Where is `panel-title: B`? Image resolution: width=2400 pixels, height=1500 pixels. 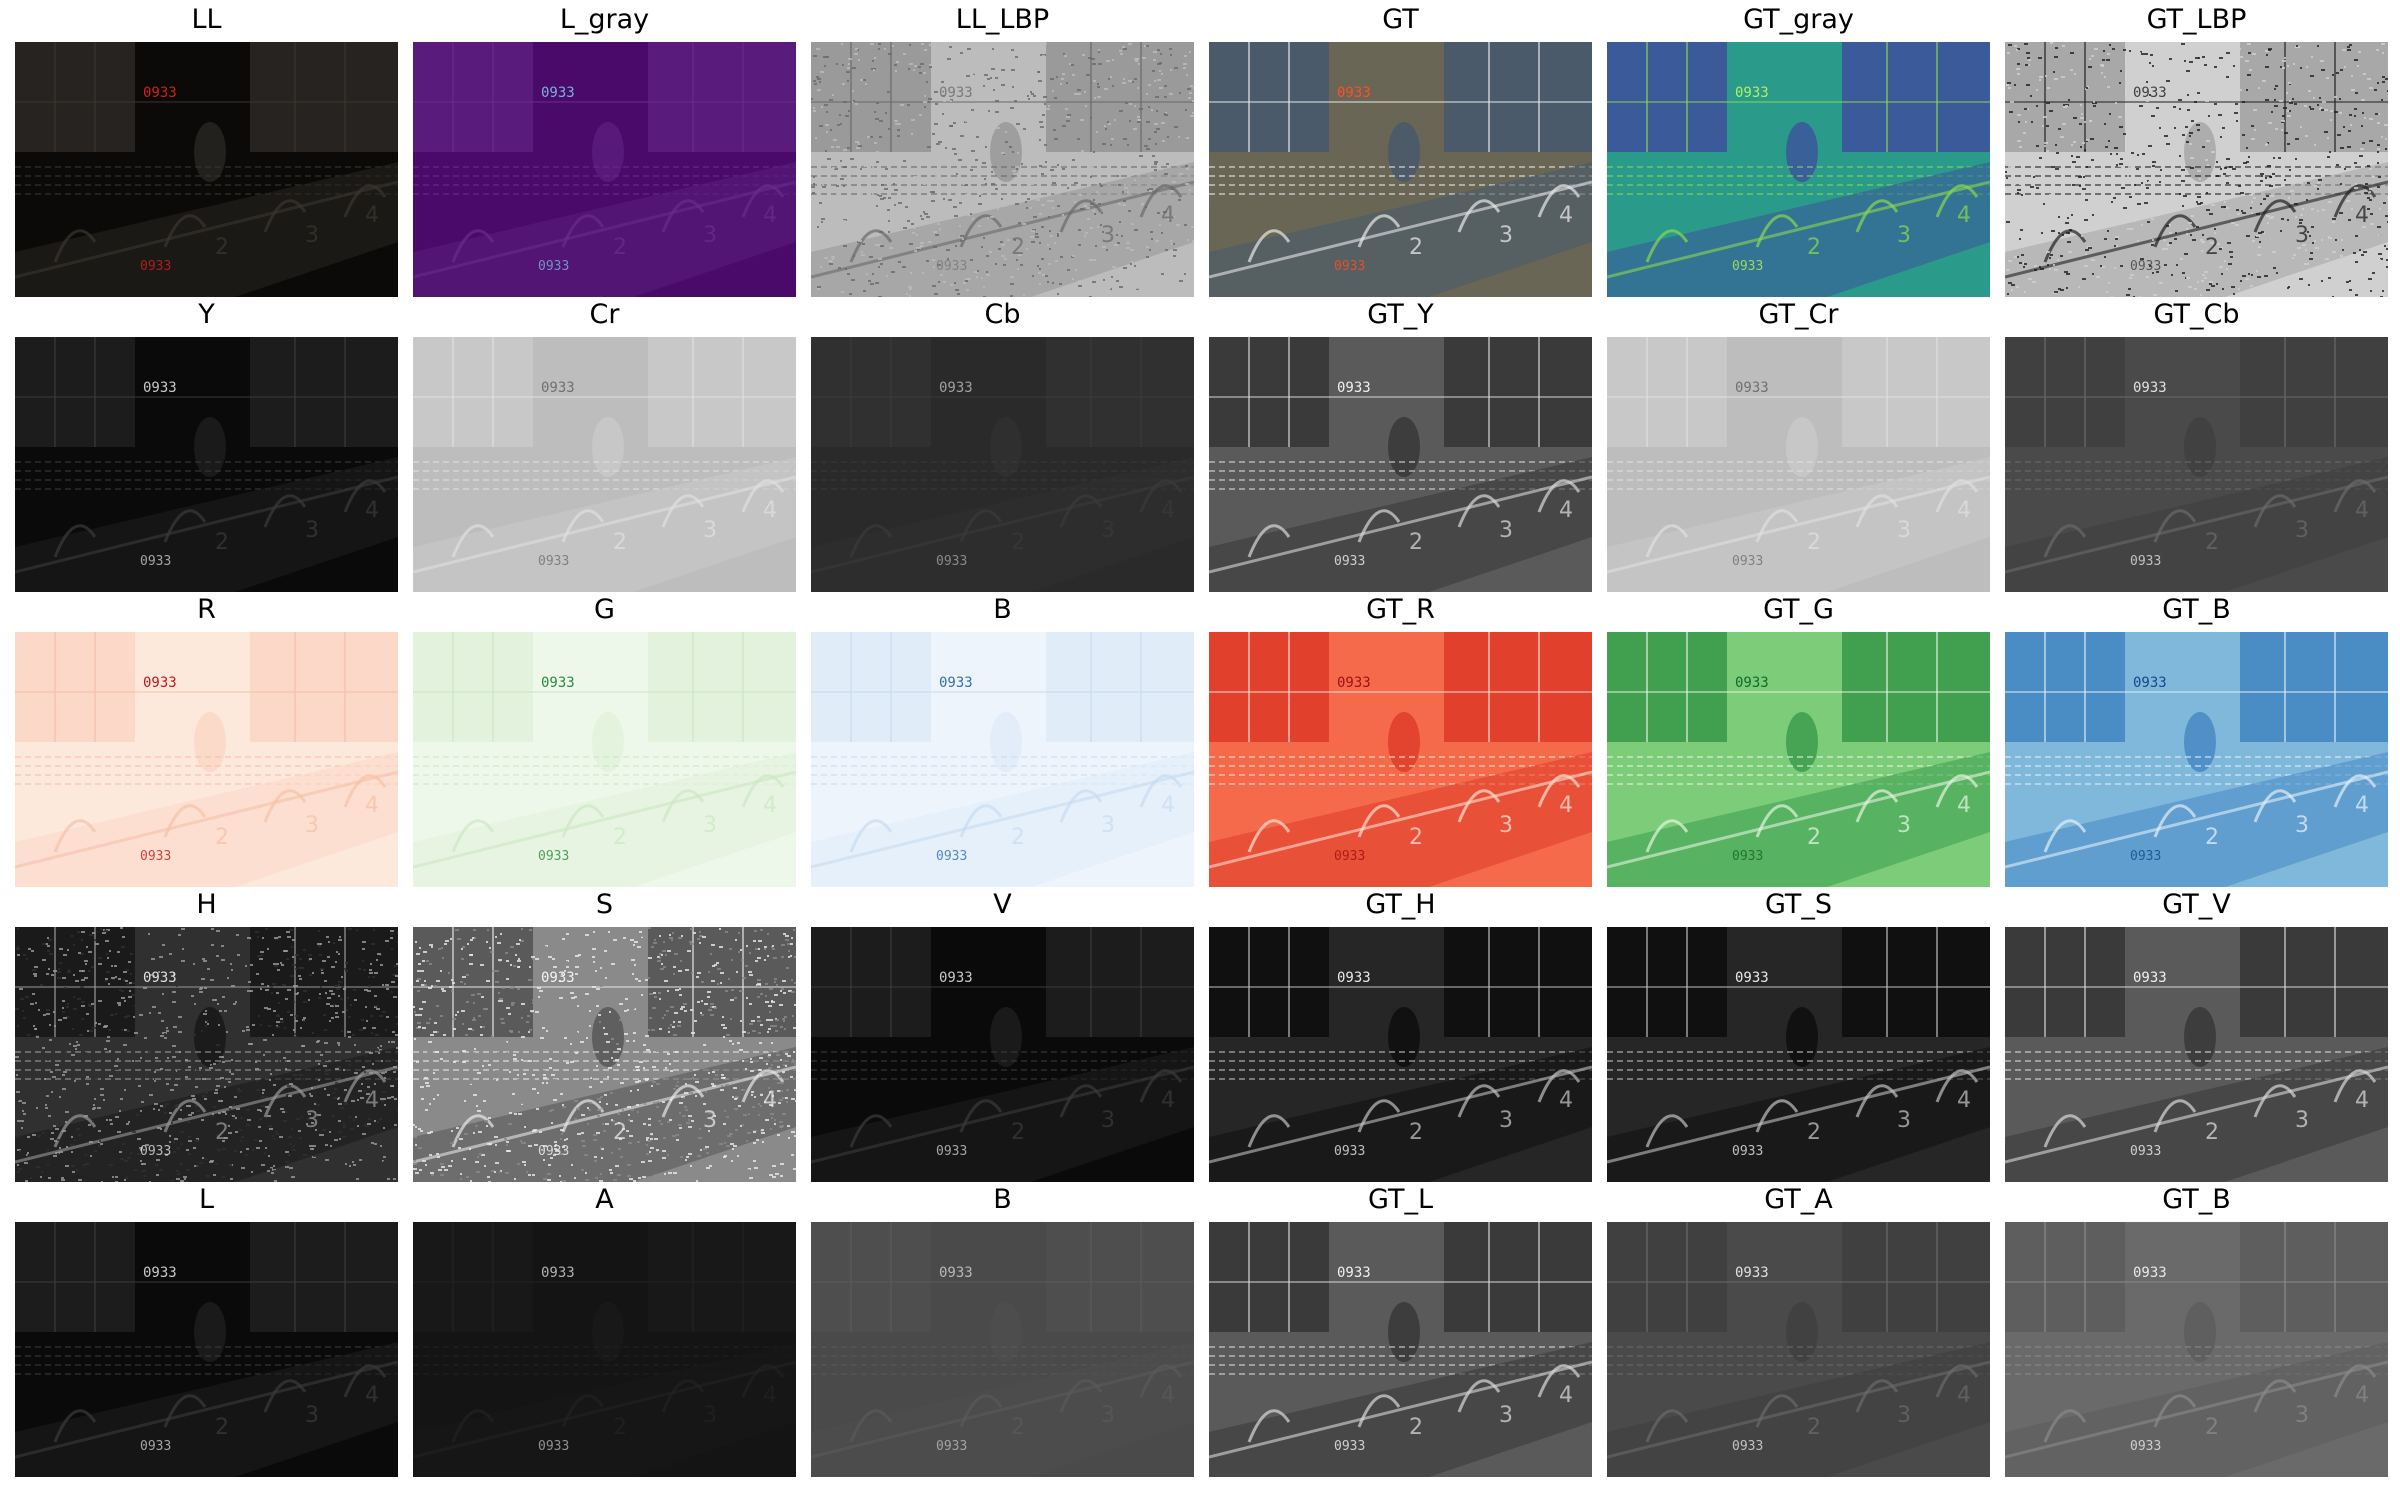 panel-title: B is located at coordinates (1002, 609).